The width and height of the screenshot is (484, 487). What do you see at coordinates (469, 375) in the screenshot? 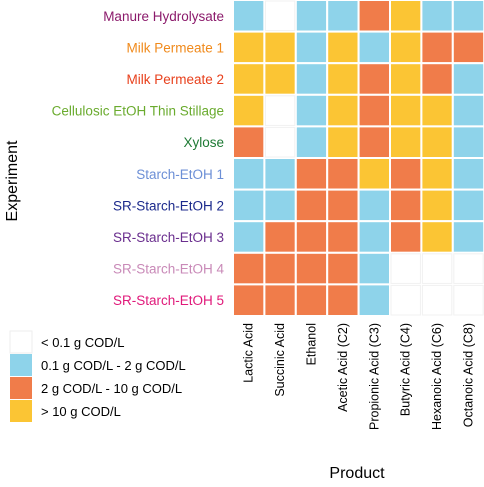
I see `product-label: Octanoic Acid (C8)` at bounding box center [469, 375].